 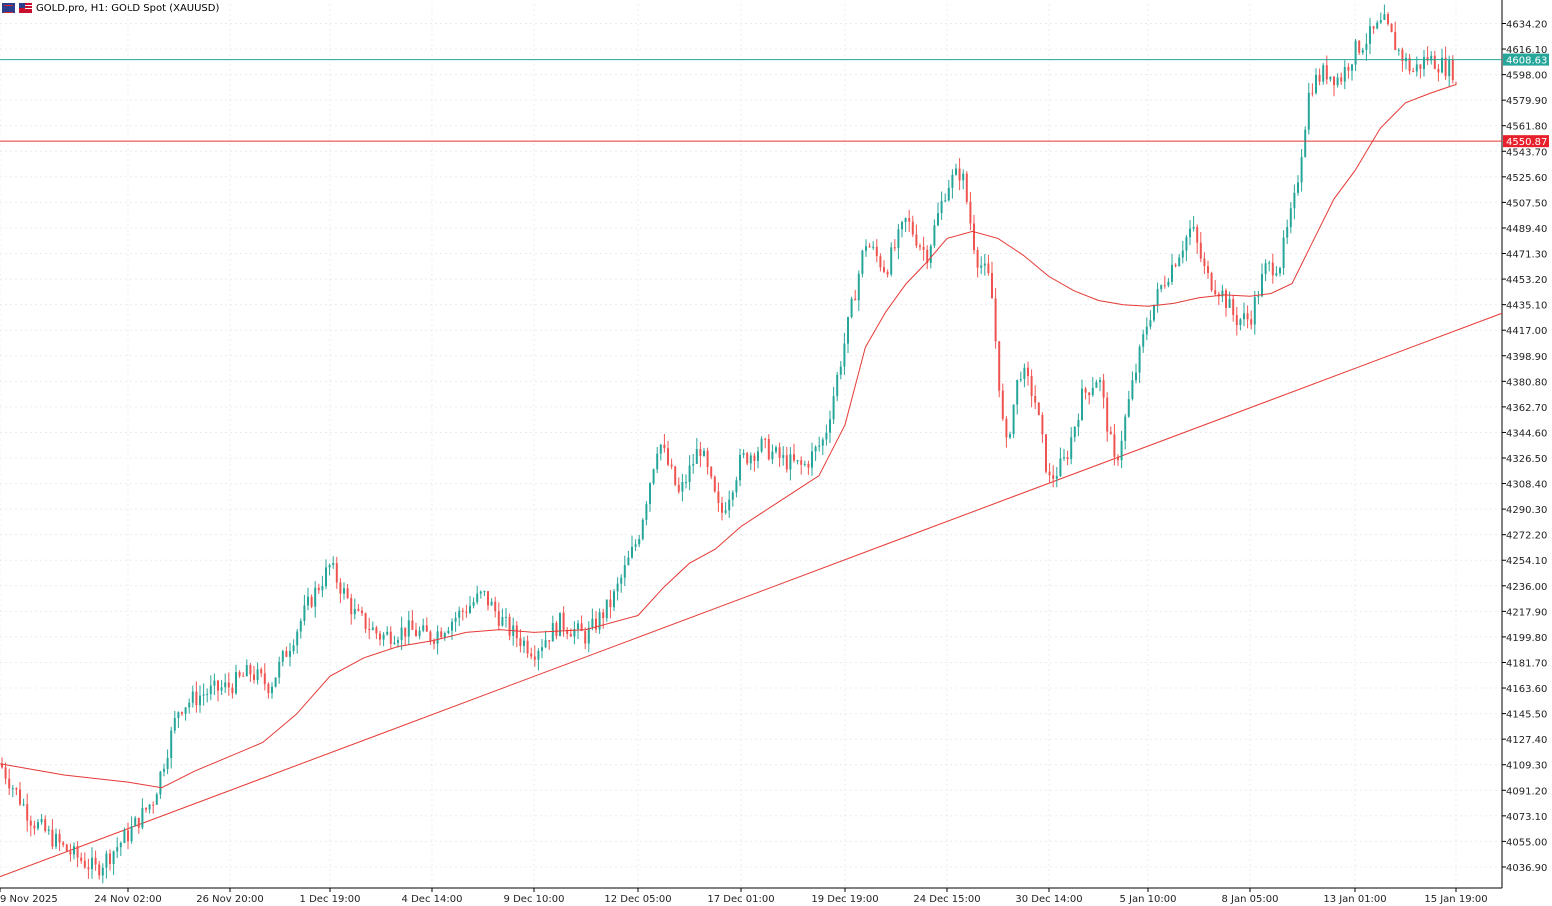 What do you see at coordinates (1526, 127) in the screenshot?
I see `y-tick-label: 4561.80` at bounding box center [1526, 127].